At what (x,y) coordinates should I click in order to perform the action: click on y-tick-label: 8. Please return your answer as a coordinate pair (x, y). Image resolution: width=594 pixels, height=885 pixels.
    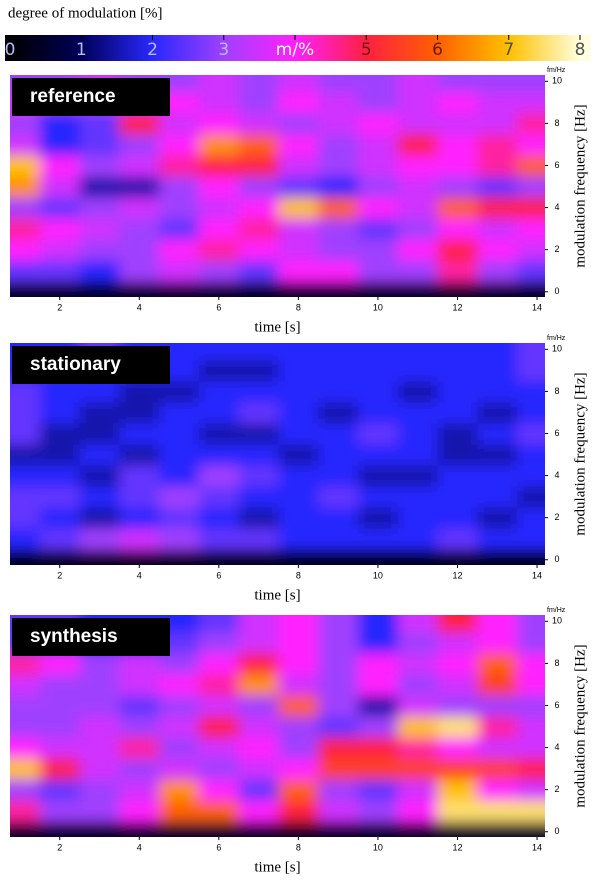
    Looking at the image, I should click on (556, 123).